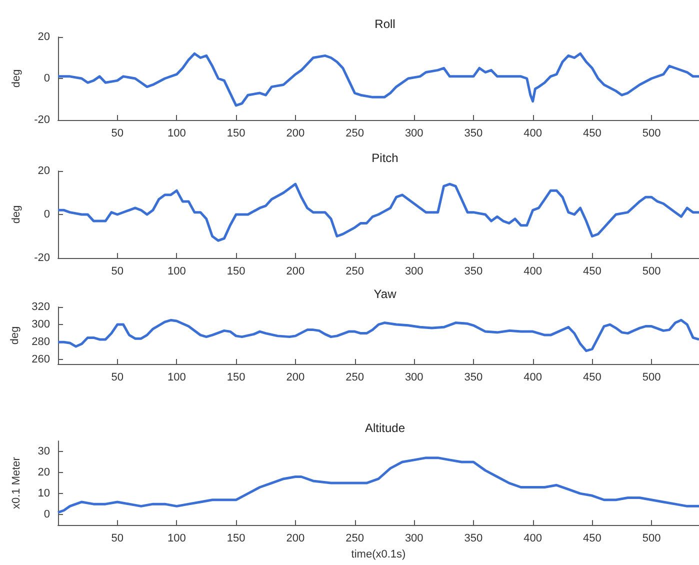 Image resolution: width=699 pixels, height=565 pixels. What do you see at coordinates (16, 483) in the screenshot?
I see `y-axis-title: x0.1 Meter` at bounding box center [16, 483].